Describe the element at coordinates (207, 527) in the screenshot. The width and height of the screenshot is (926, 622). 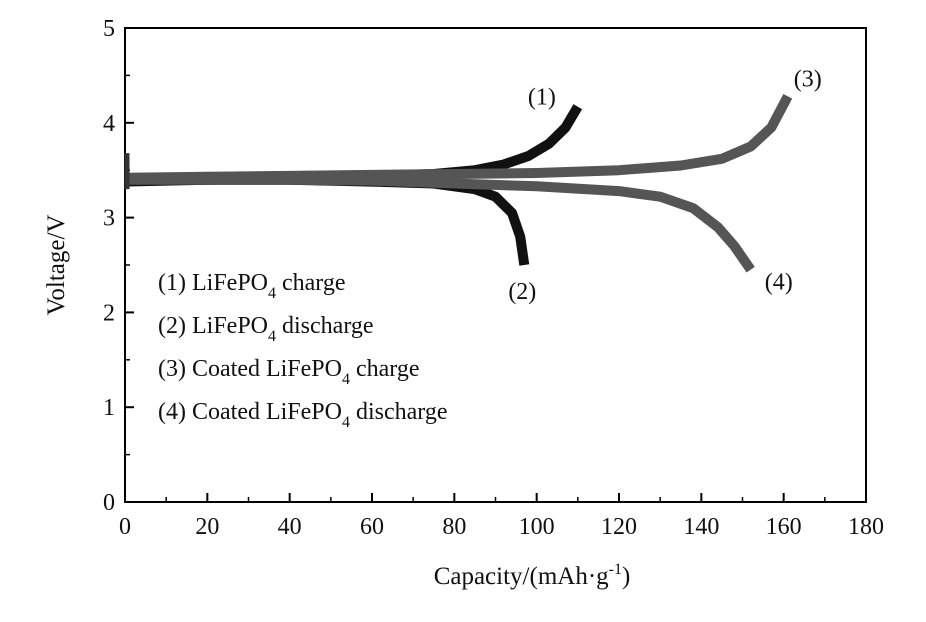
I see `x-tick-label: 20` at that location.